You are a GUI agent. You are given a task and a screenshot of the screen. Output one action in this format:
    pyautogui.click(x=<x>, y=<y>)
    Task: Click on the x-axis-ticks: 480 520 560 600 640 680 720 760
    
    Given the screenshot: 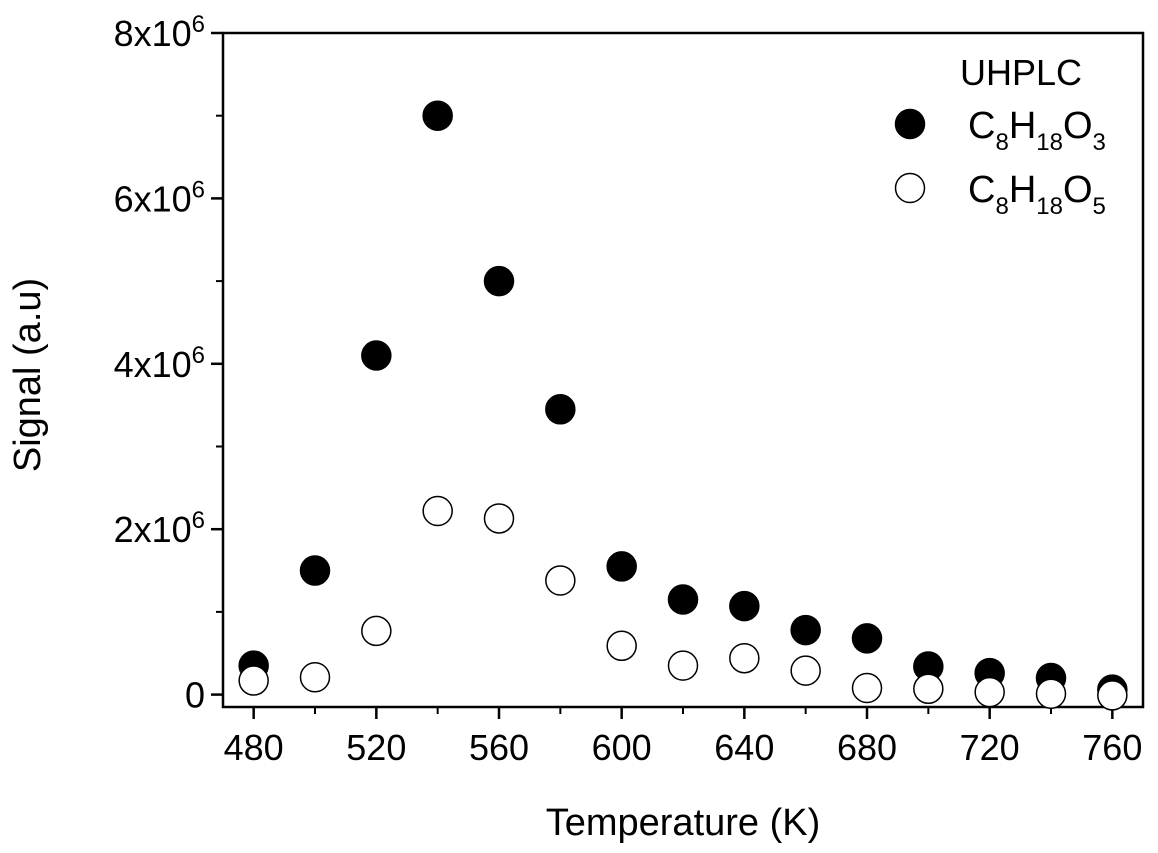 What is the action you would take?
    pyautogui.click(x=683, y=737)
    